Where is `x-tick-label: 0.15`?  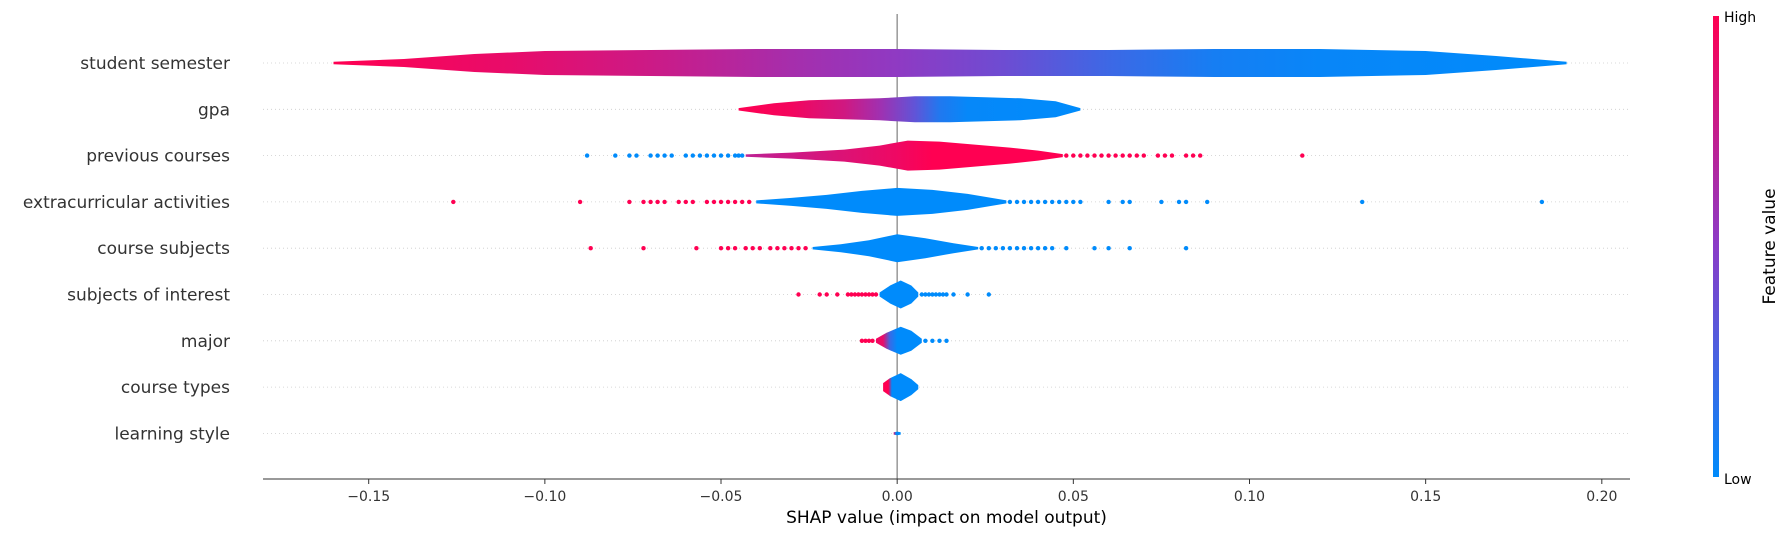
x-tick-label: 0.15 is located at coordinates (1425, 497).